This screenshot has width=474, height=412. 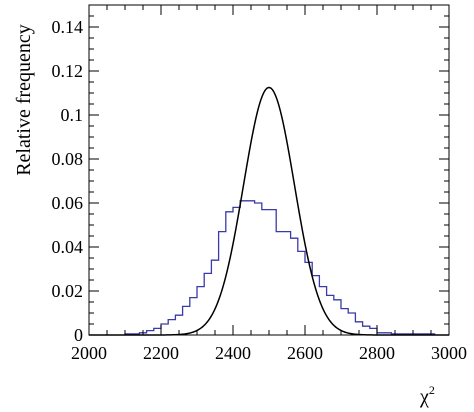 I want to click on y-tick-label: 0.02, so click(x=68, y=291).